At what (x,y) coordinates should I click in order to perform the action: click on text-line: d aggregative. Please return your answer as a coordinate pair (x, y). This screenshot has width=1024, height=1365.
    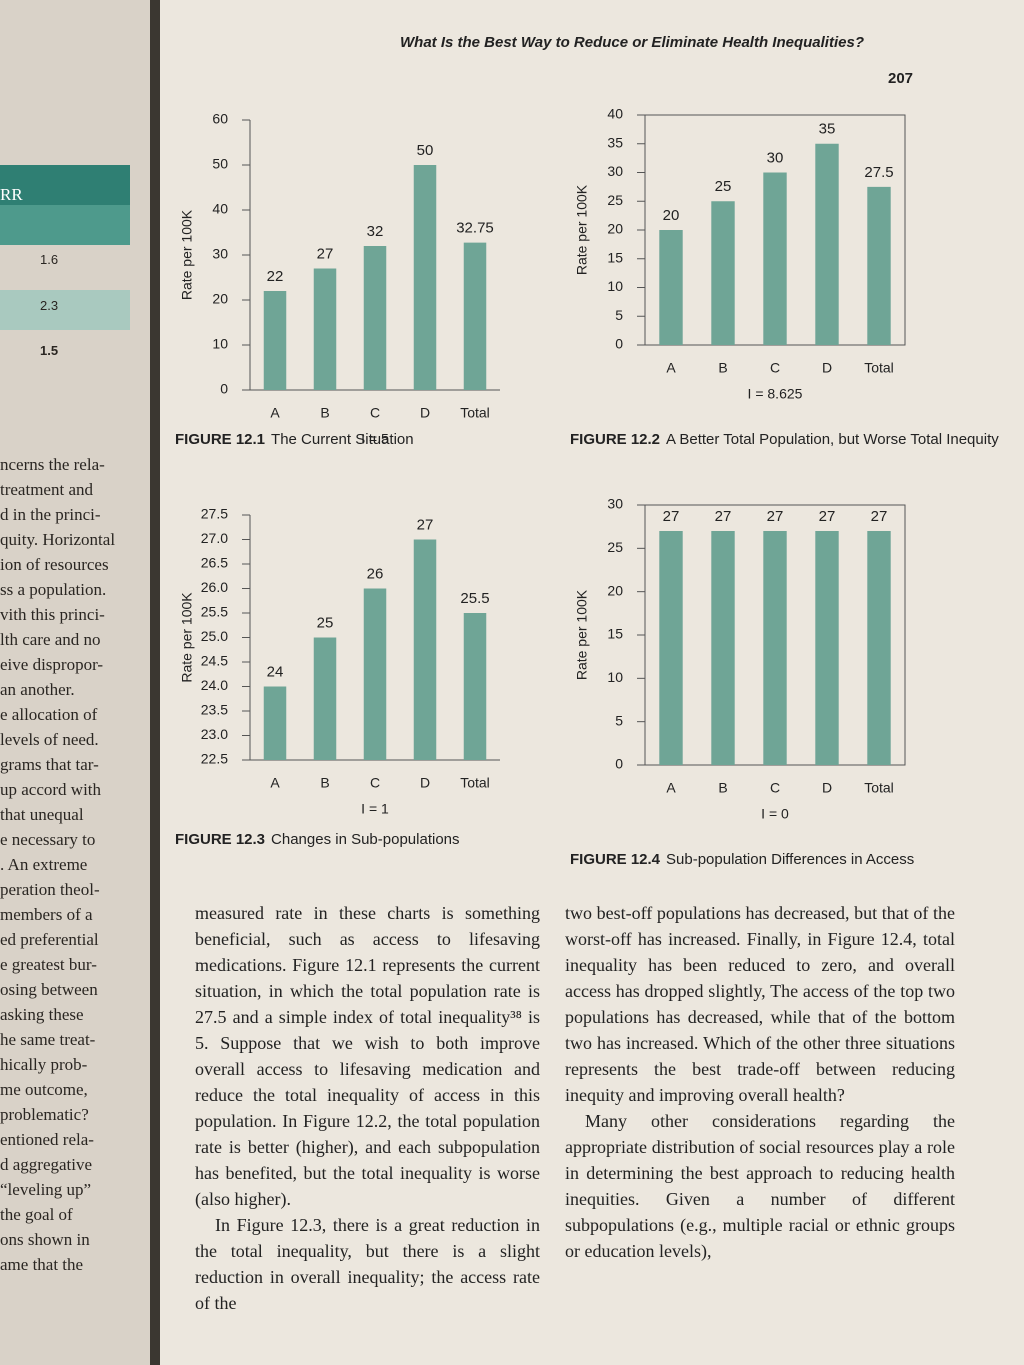
    Looking at the image, I should click on (46, 1164).